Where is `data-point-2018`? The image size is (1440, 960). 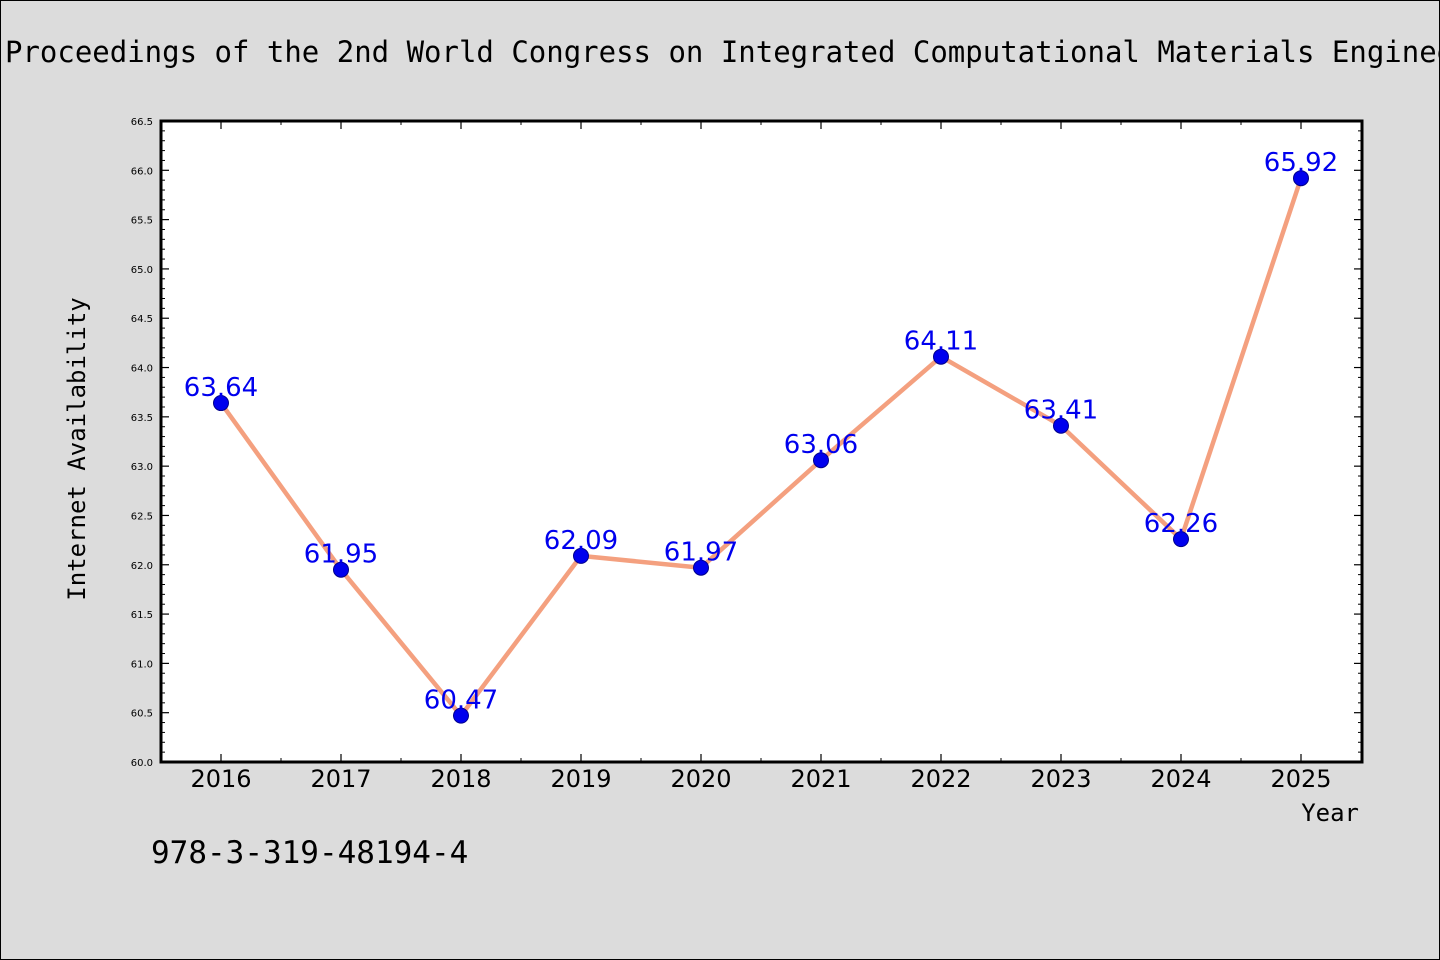 data-point-2018 is located at coordinates (461, 715).